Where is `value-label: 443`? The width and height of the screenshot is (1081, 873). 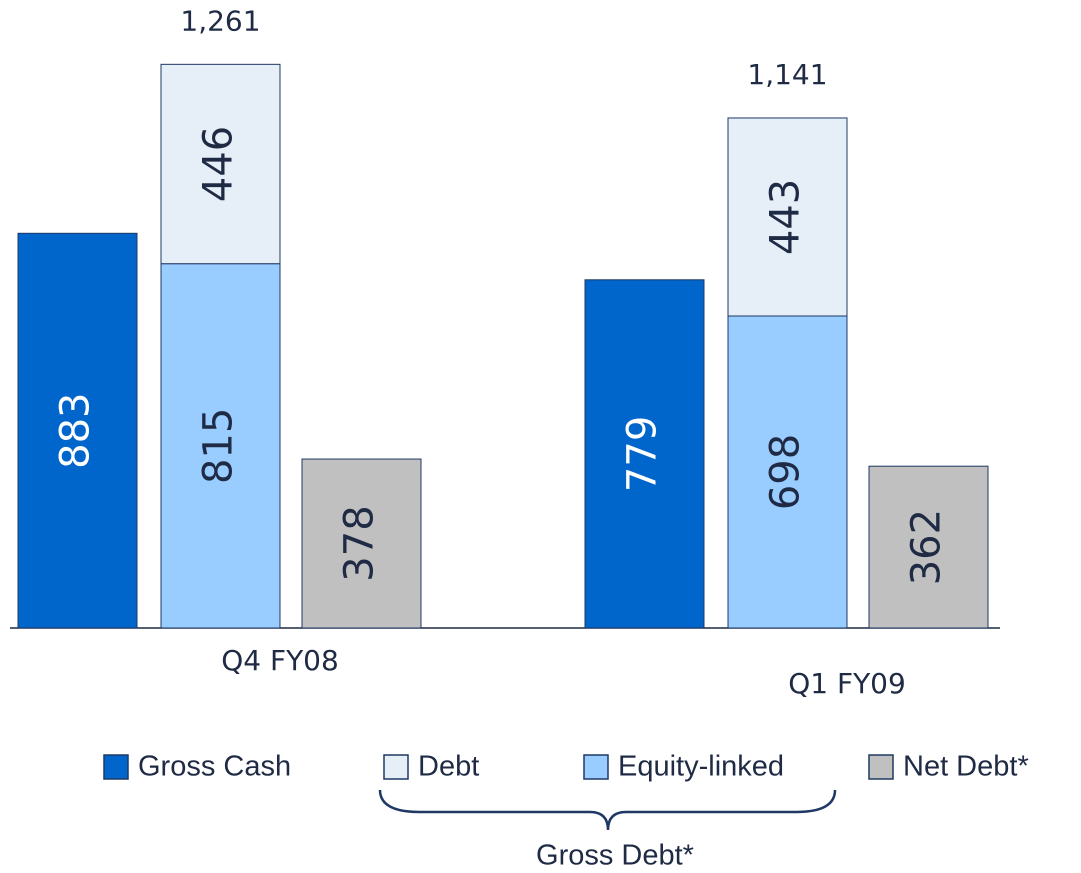
value-label: 443 is located at coordinates (786, 217).